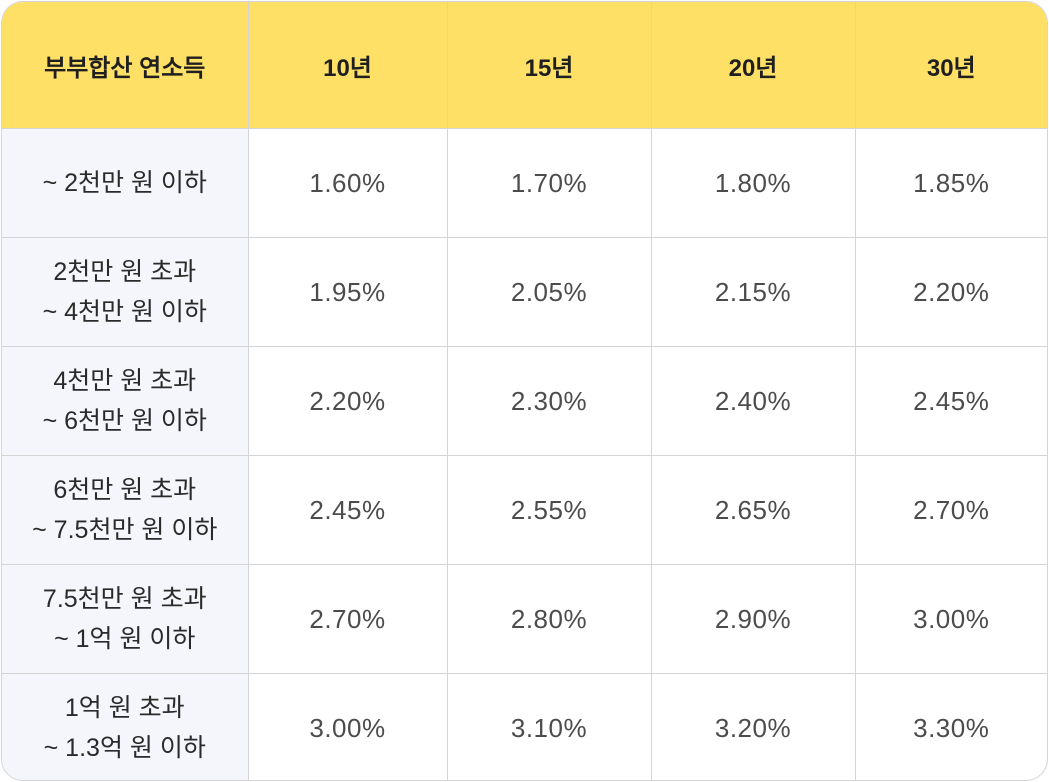 The width and height of the screenshot is (1049, 782). Describe the element at coordinates (125, 272) in the screenshot. I see `label-line: 2천만 원 초과` at that location.